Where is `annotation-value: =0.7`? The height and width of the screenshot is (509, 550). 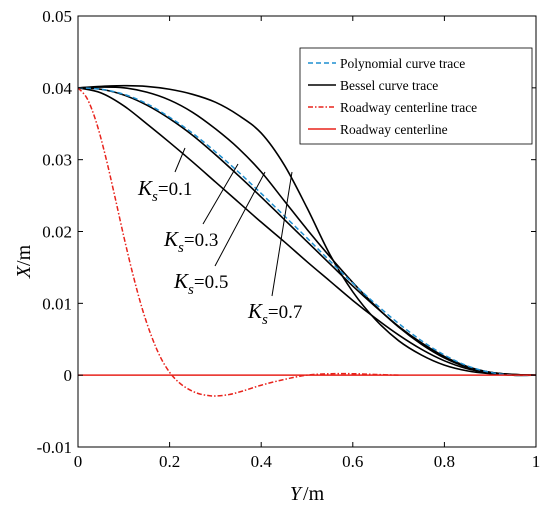
annotation-value: =0.7 is located at coordinates (285, 312).